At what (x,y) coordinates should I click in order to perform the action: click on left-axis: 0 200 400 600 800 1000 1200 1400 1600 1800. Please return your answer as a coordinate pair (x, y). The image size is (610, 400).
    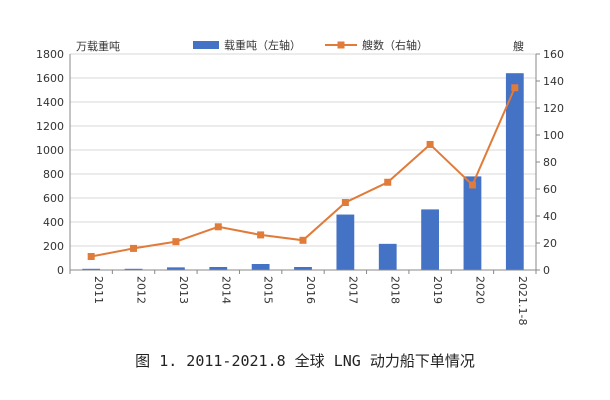
    Looking at the image, I should click on (53, 162).